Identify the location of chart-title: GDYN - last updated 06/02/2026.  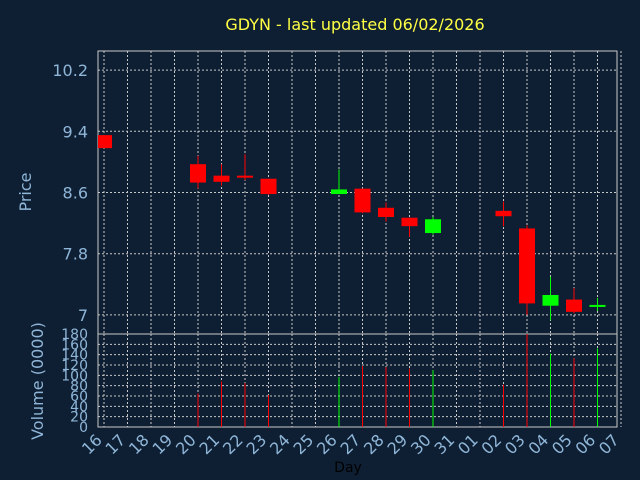
(354, 24).